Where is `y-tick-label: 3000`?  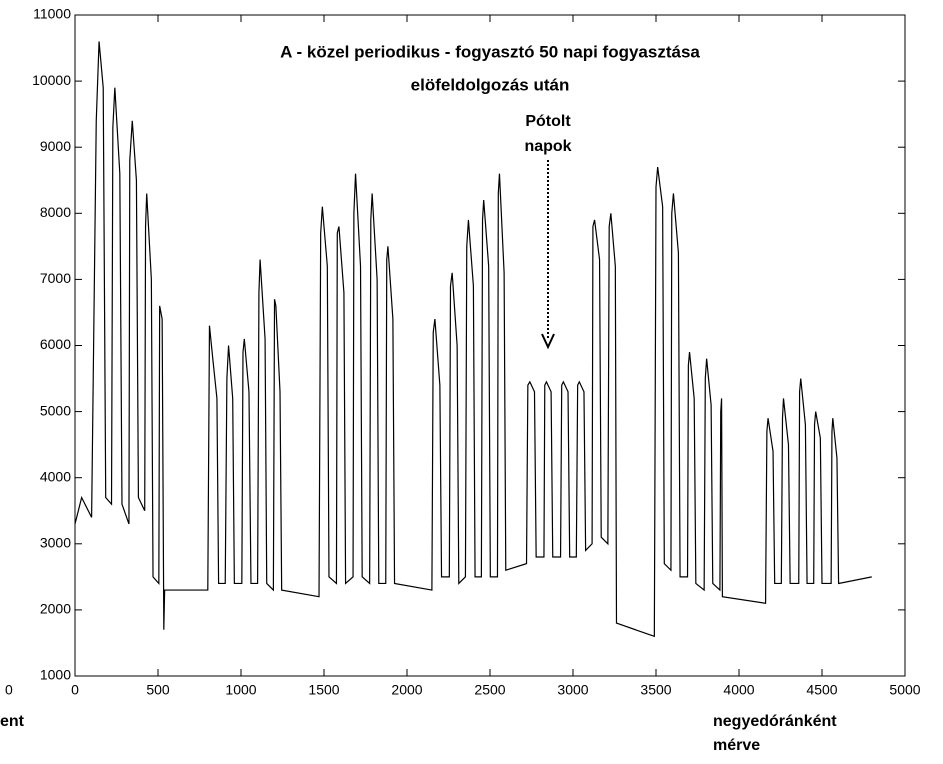
y-tick-label: 3000 is located at coordinates (55, 543).